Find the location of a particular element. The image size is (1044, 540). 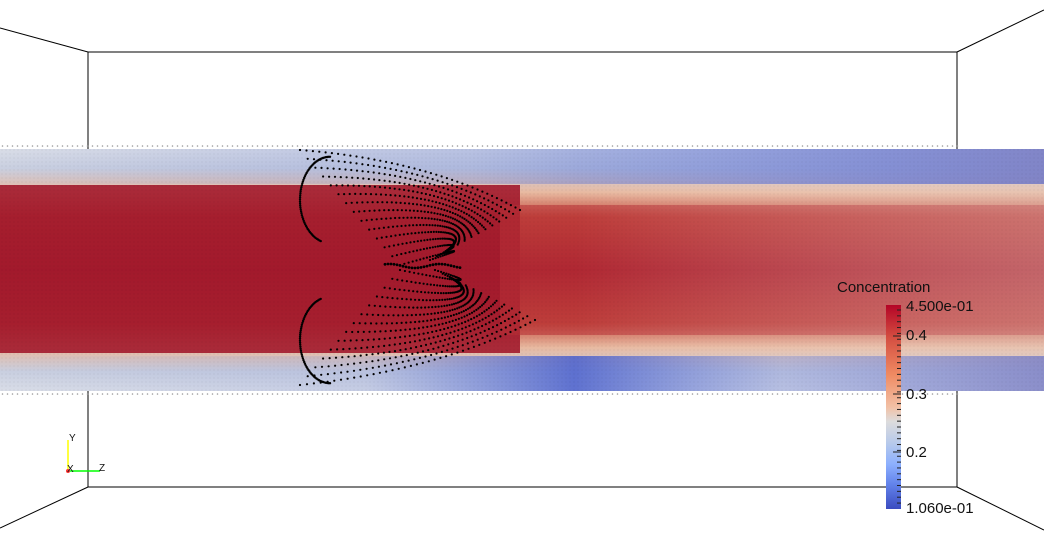

orientation-axes is located at coordinates (83, 456).